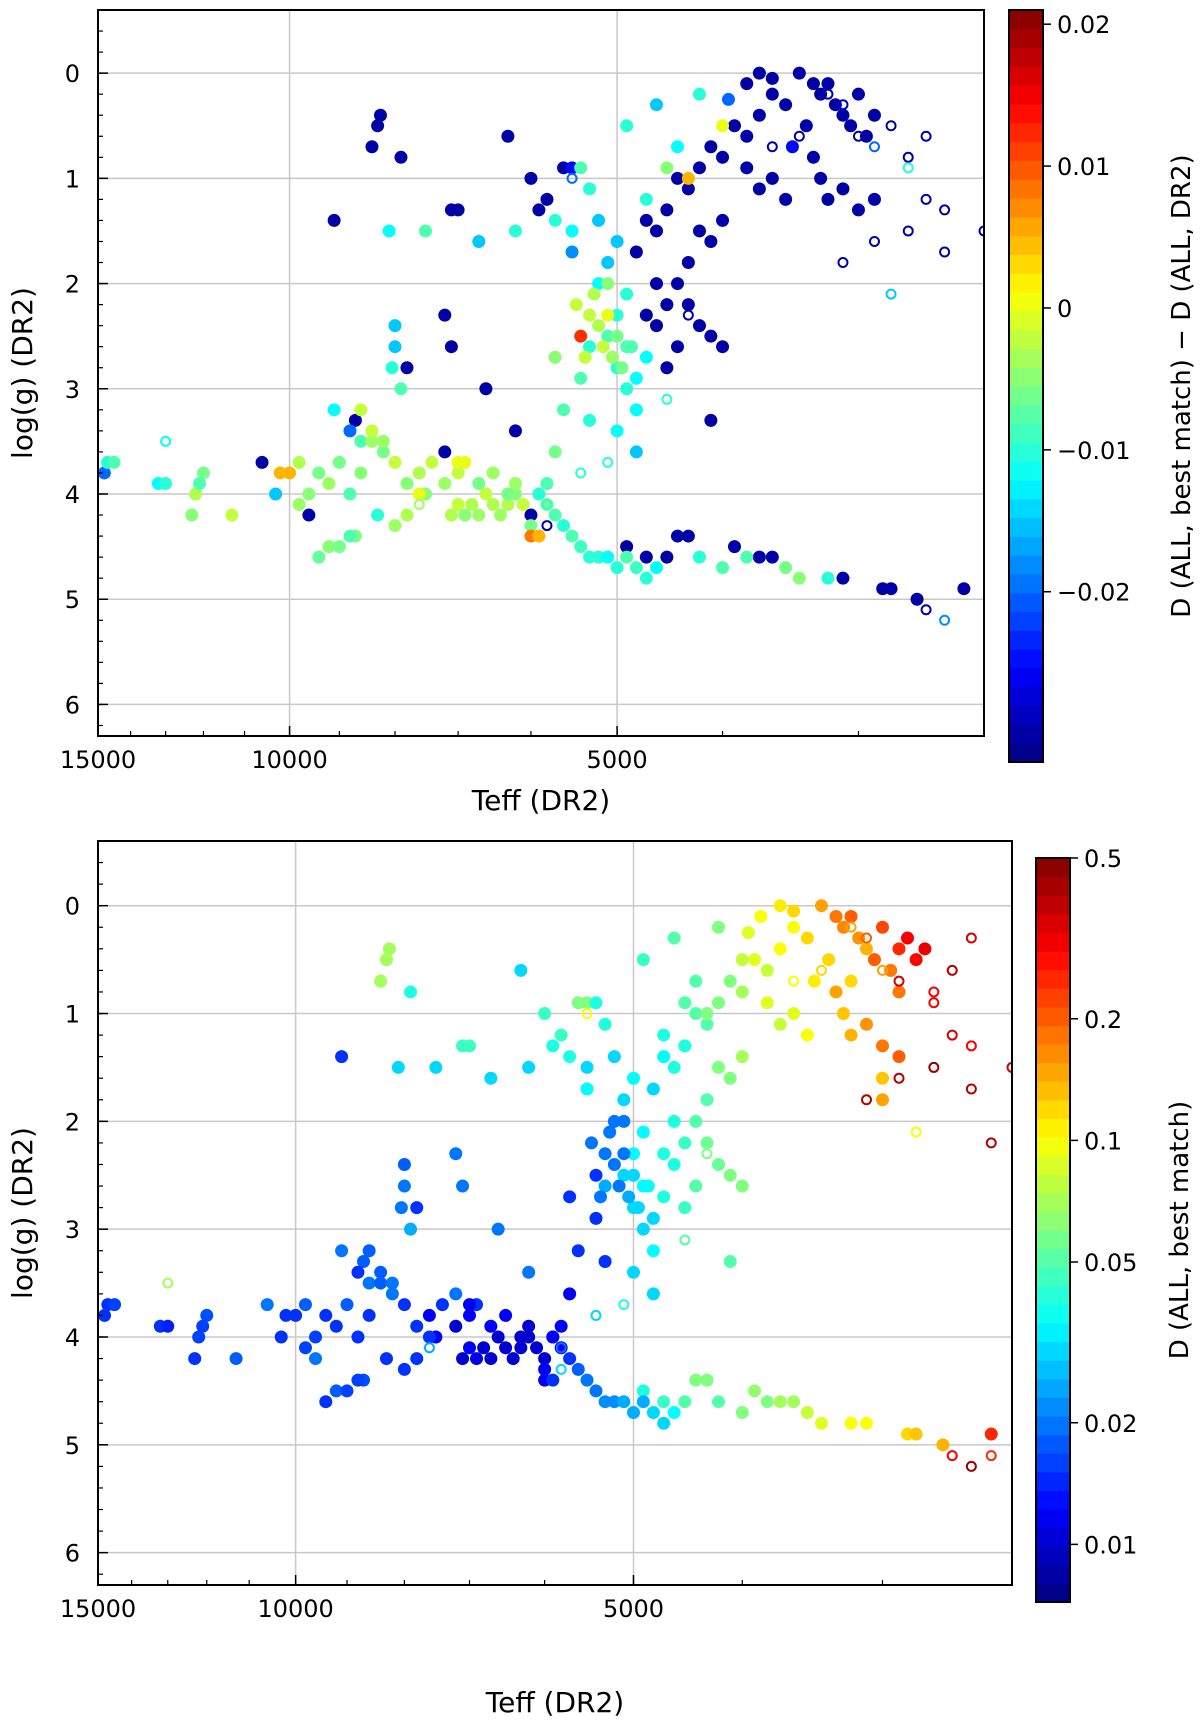 The image size is (1200, 1727). I want to click on y-tick-label: 5, so click(72, 1446).